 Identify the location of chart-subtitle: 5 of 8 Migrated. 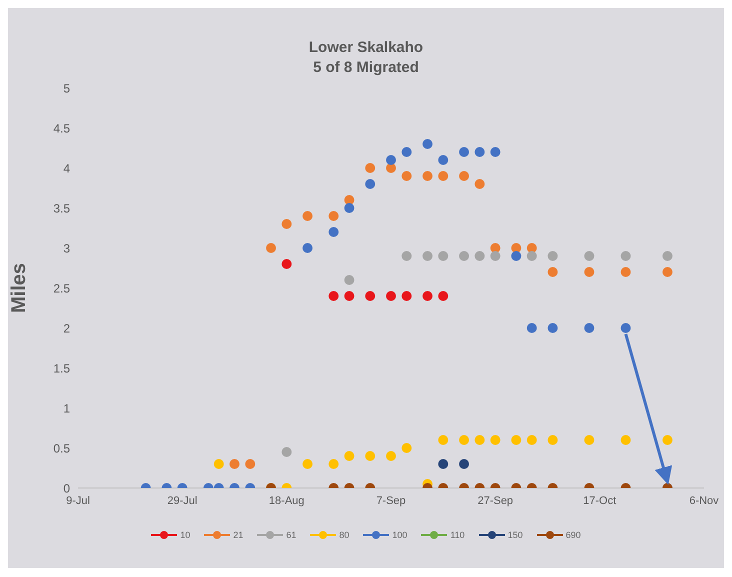
(366, 68).